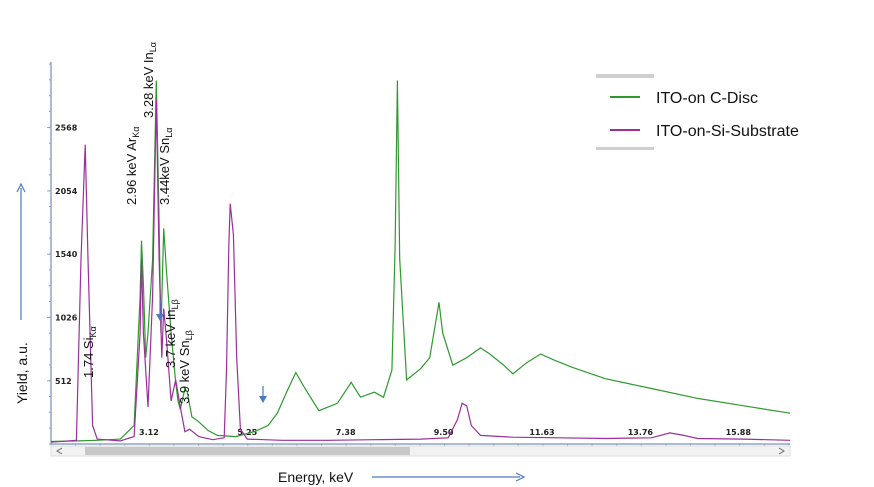 This screenshot has height=487, width=874. Describe the element at coordinates (641, 432) in the screenshot. I see `x-tick-label: 13.76` at that location.